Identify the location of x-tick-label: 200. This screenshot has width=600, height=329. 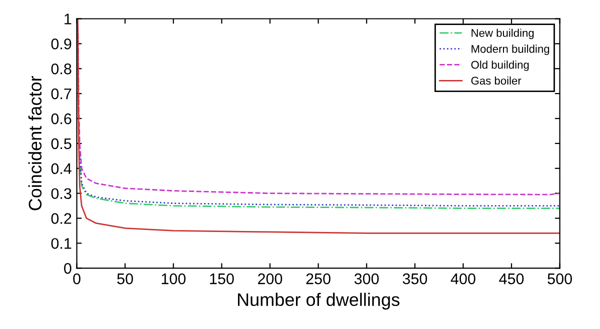
(270, 278).